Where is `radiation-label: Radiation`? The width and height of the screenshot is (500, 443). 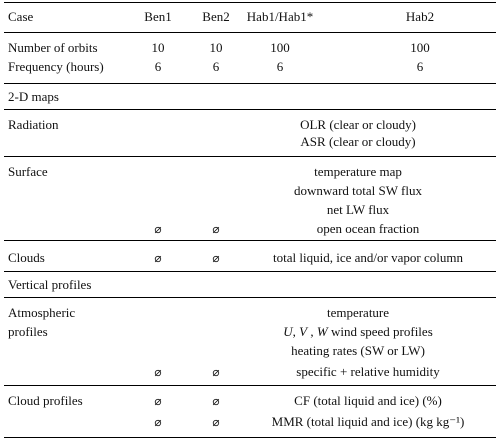
radiation-label: Radiation is located at coordinates (33, 124).